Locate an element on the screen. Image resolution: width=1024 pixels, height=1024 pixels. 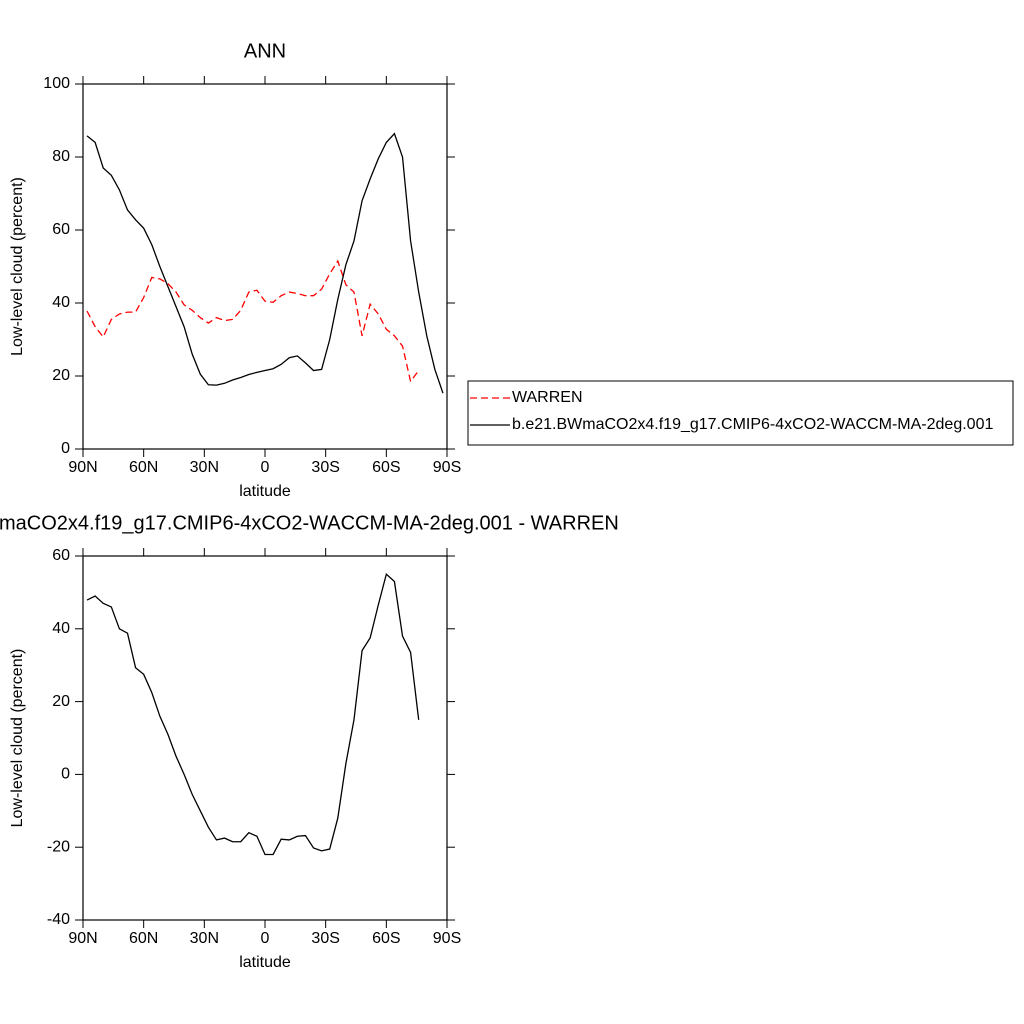
y-tick-label: -20 is located at coordinates (58, 846).